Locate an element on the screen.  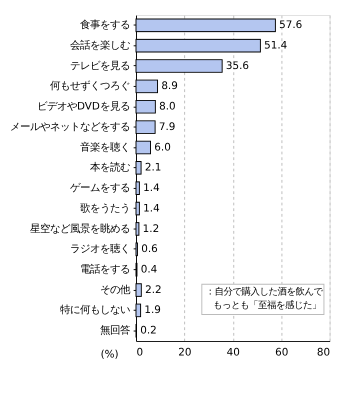
x-tick-label: 60 is located at coordinates (281, 352).